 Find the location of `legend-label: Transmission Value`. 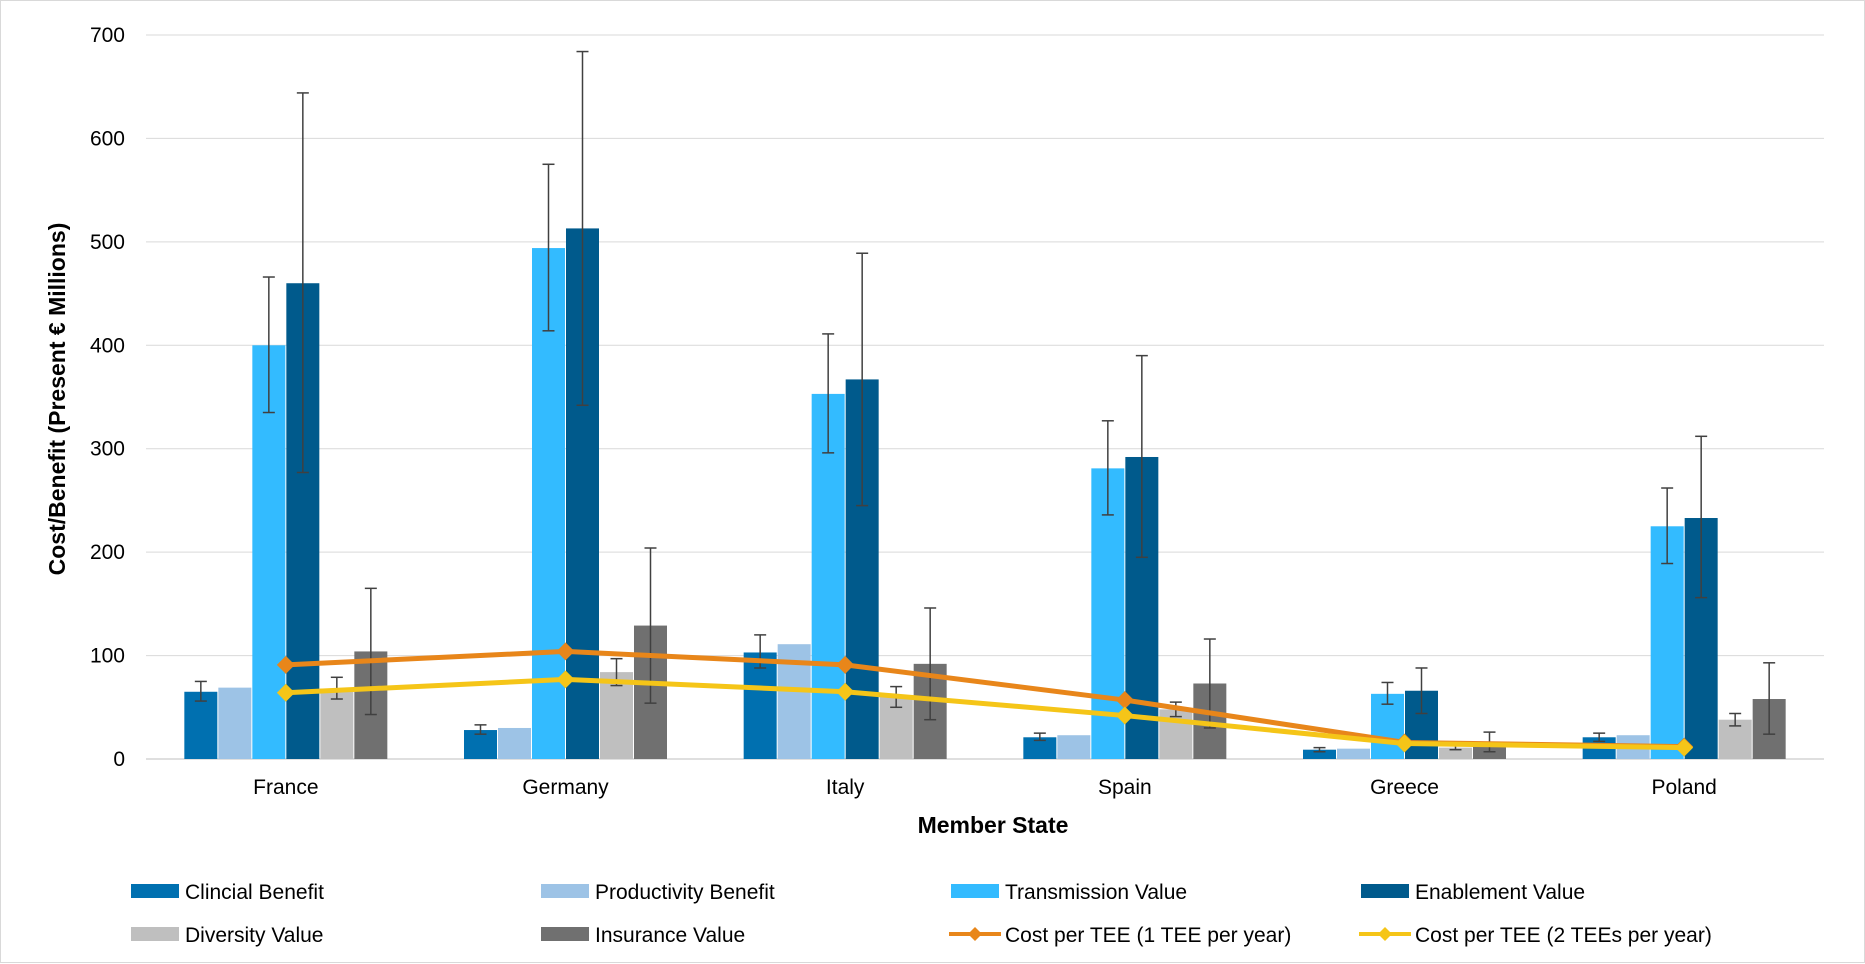

legend-label: Transmission Value is located at coordinates (1096, 892).